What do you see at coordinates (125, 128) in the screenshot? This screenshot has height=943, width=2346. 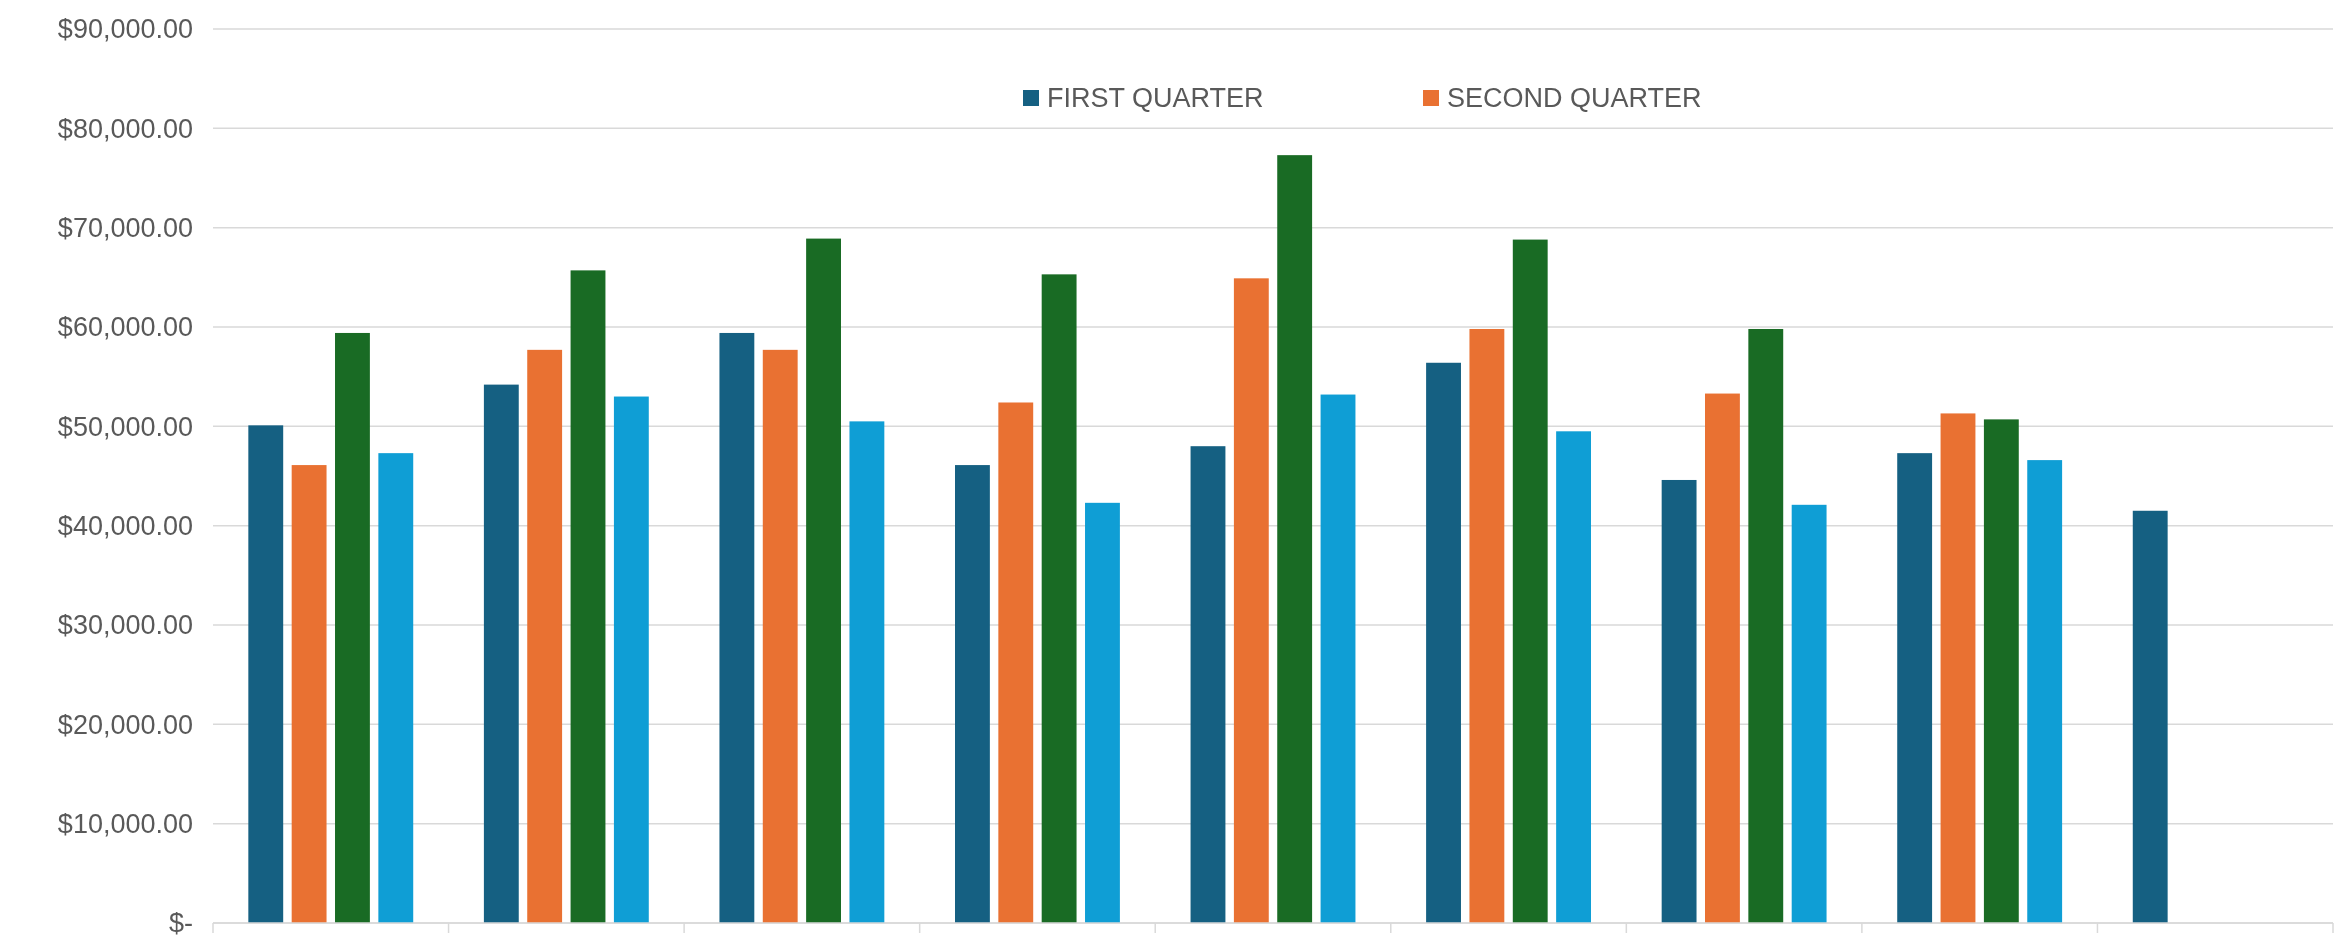 I see `y-tick-label: $80,000.00` at bounding box center [125, 128].